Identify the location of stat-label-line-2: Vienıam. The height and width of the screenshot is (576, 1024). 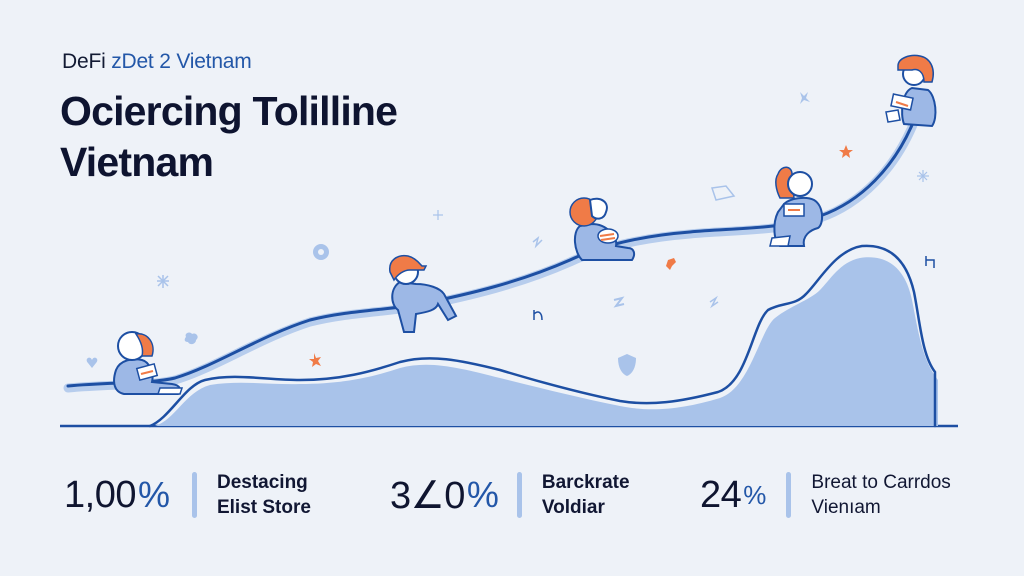
(846, 507).